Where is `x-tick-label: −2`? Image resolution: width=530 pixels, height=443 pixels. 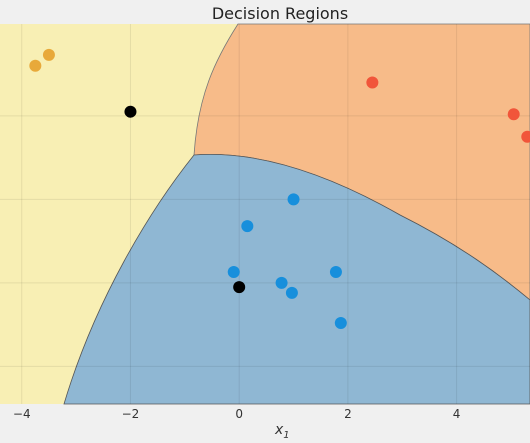 x-tick-label: −2 is located at coordinates (131, 414).